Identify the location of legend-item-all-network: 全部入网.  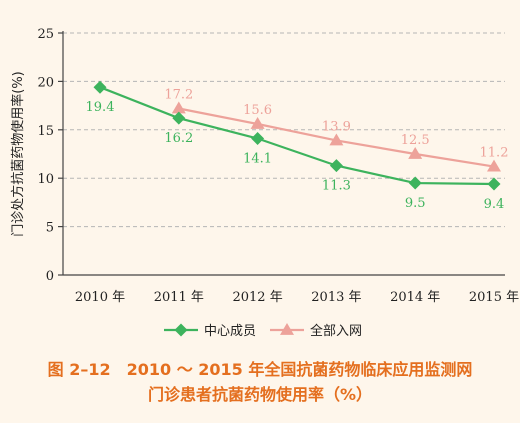
(316, 331).